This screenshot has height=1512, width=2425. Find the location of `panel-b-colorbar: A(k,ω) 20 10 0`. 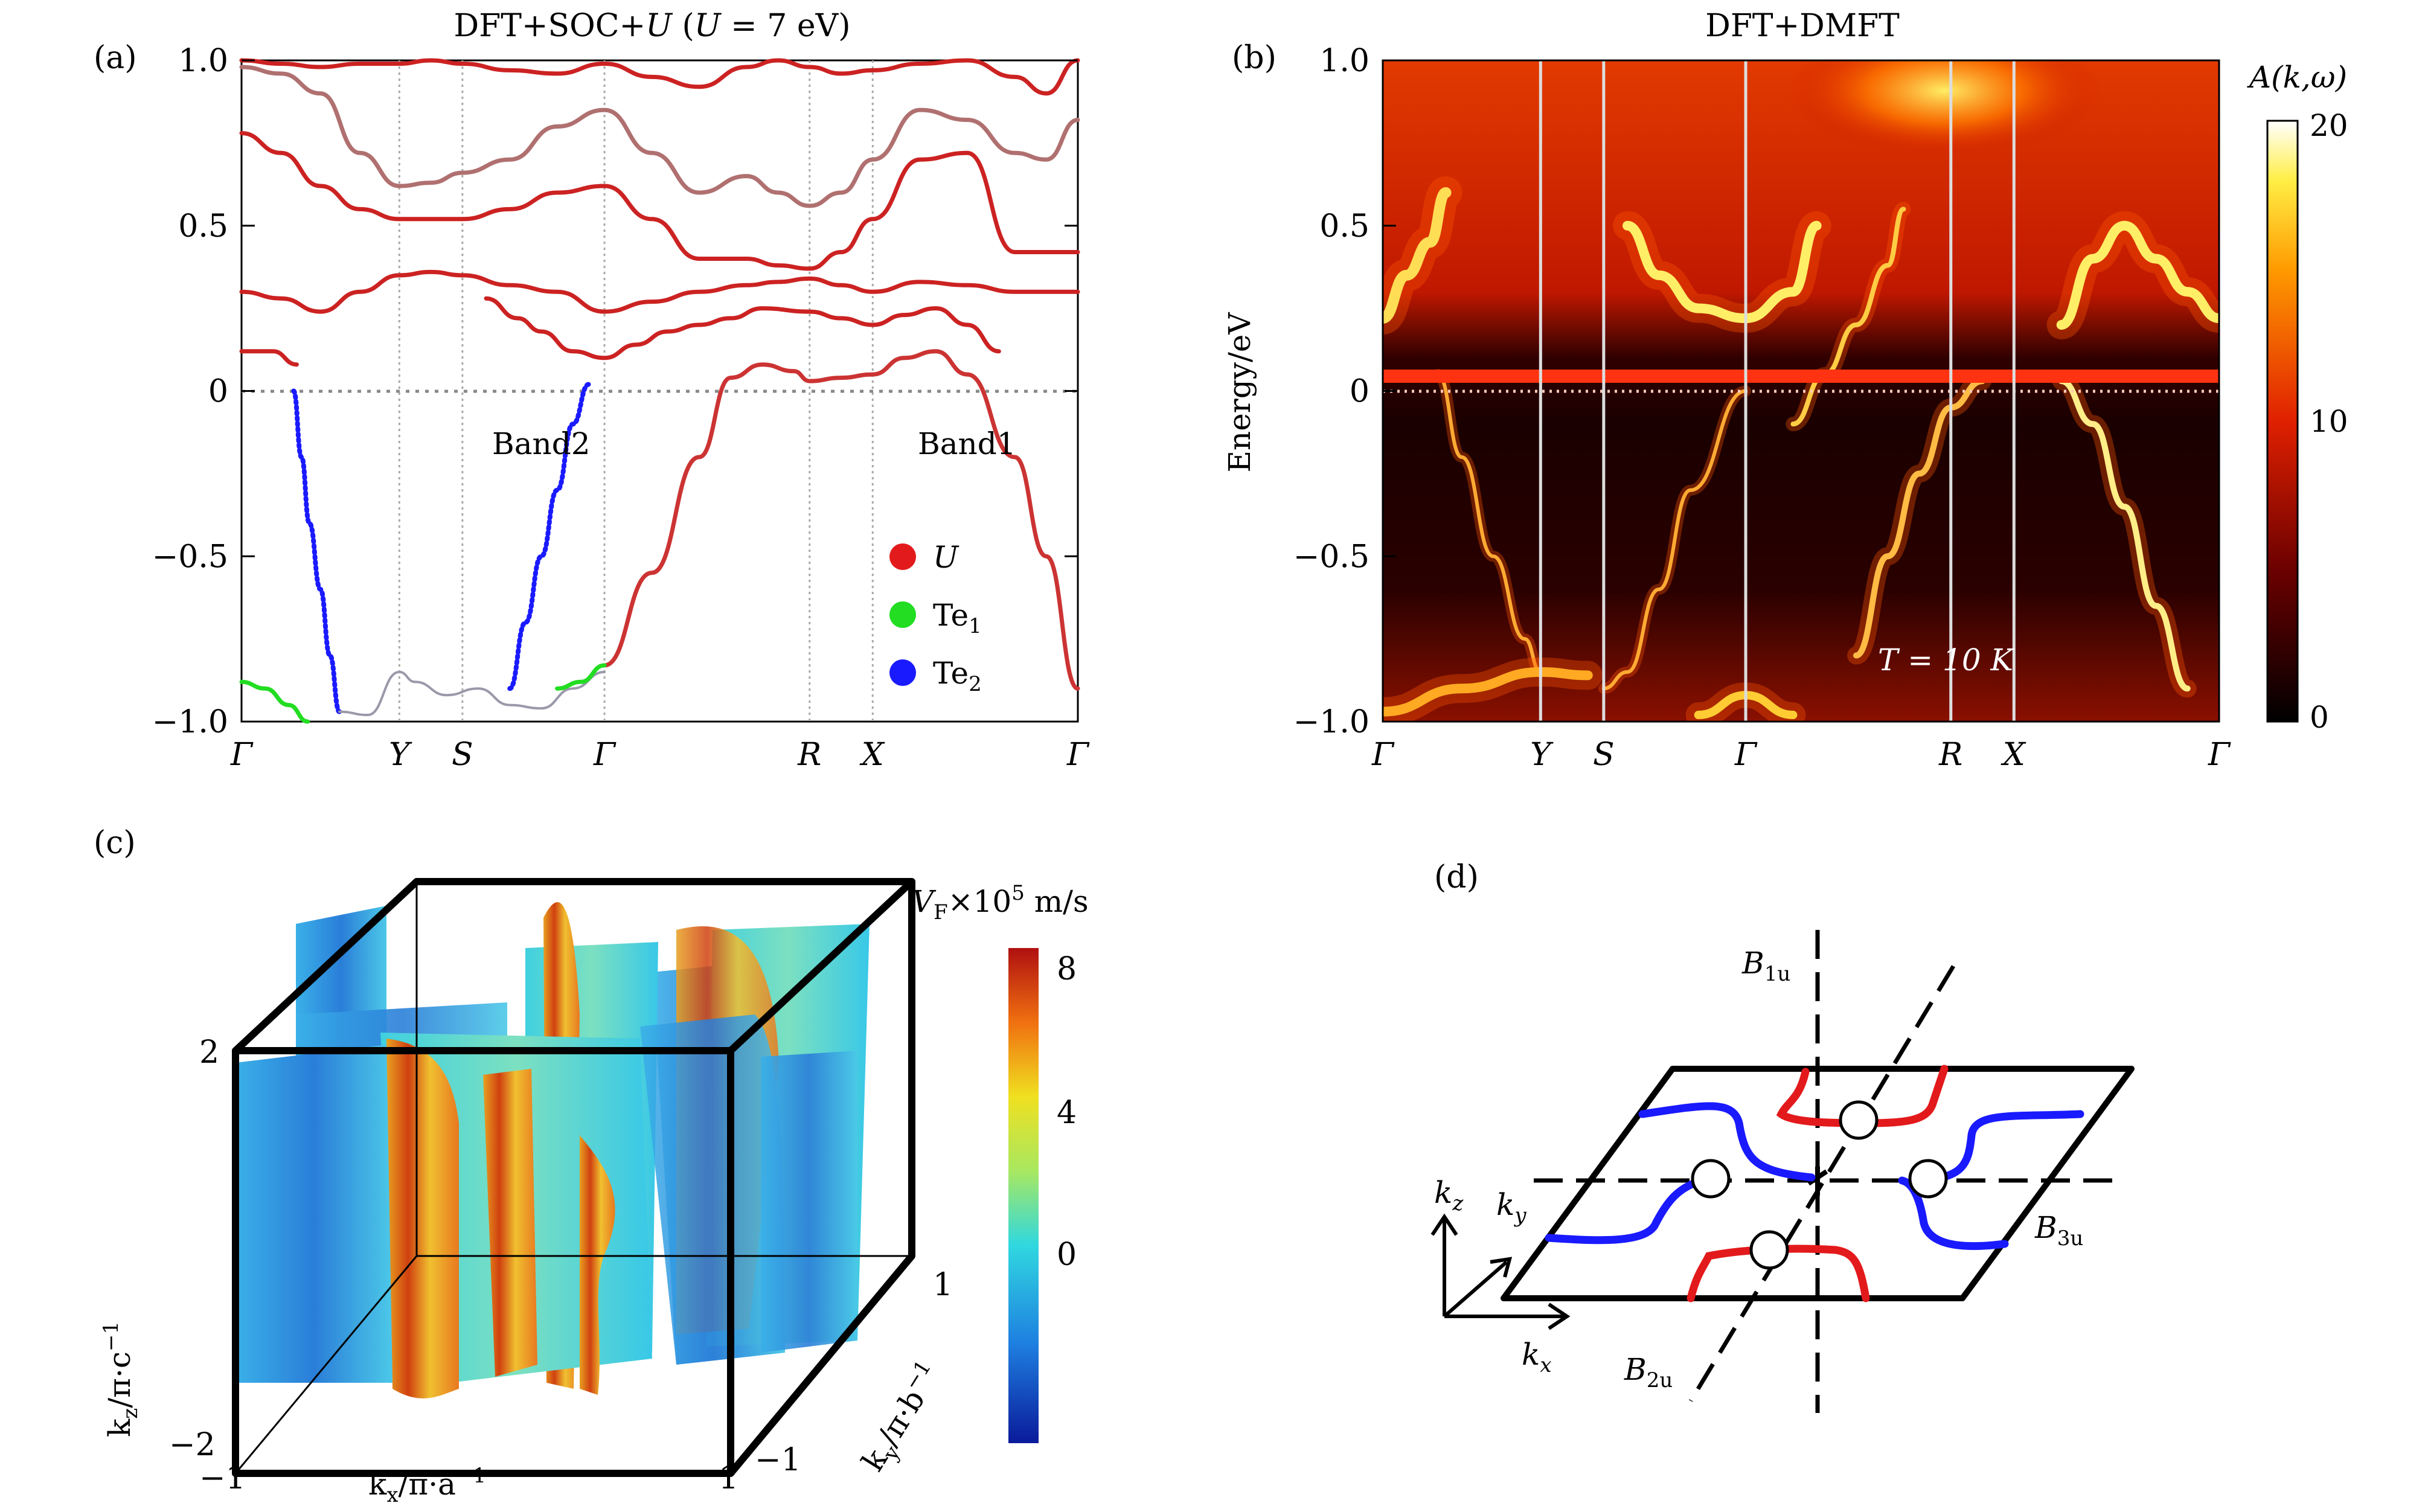

panel-b-colorbar: A(k,ω) 20 10 0 is located at coordinates (2297, 397).